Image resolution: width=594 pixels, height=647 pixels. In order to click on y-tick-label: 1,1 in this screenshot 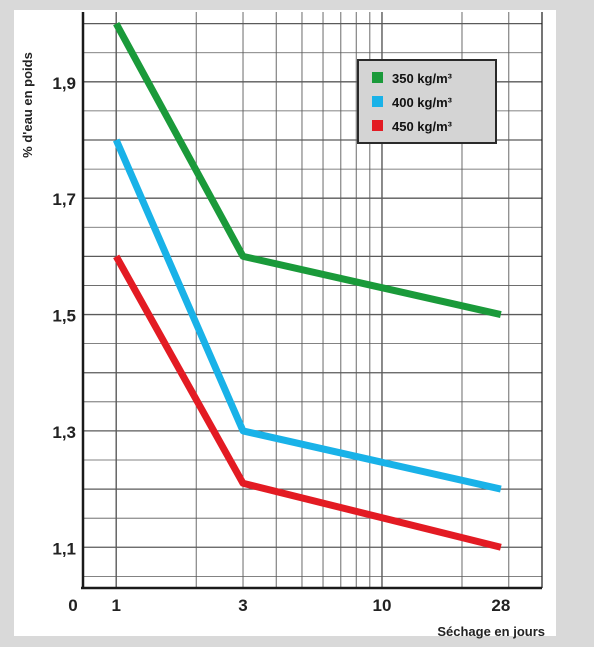, I will do `click(64, 548)`.